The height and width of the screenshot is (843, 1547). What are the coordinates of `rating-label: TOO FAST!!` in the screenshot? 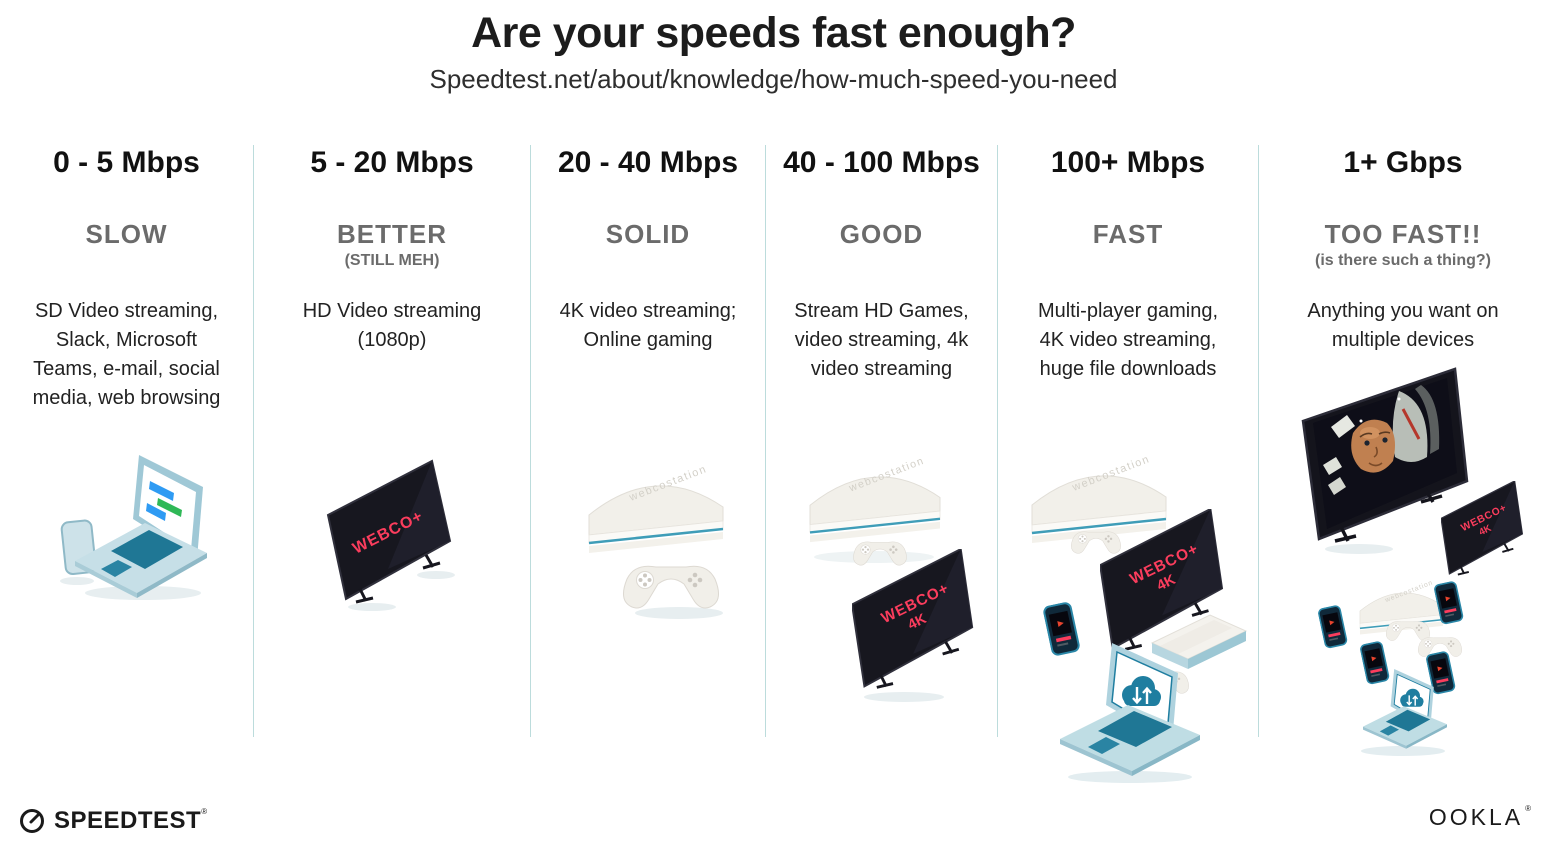 It's located at (1403, 234).